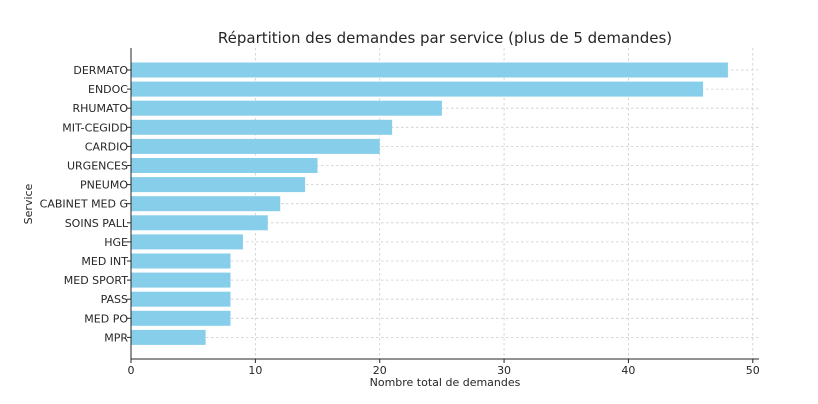 Image resolution: width=818 pixels, height=404 pixels. Describe the element at coordinates (255, 370) in the screenshot. I see `x-tick-label: 10` at that location.